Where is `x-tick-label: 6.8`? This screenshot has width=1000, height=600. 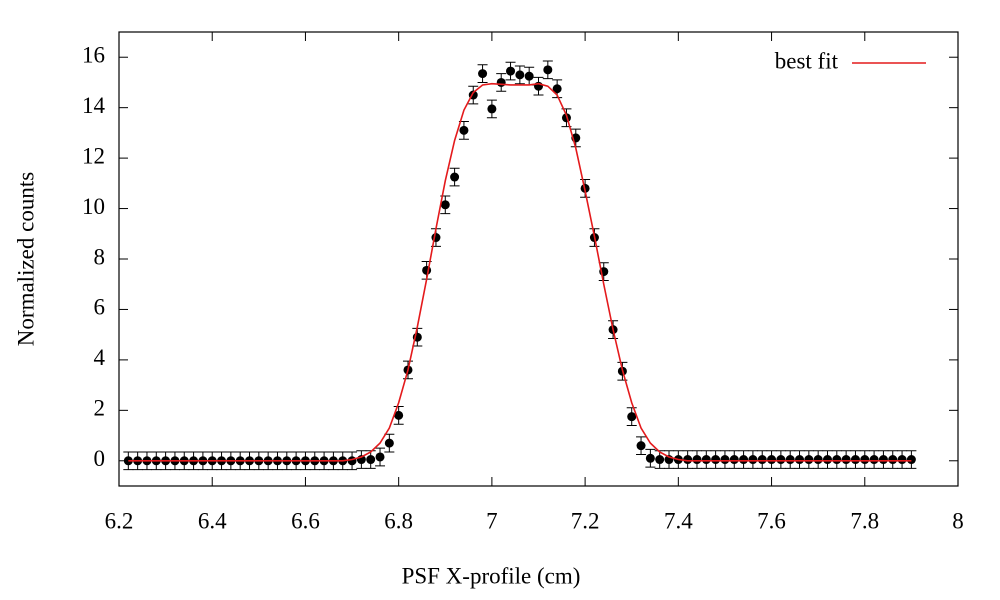
x-tick-label: 6.8 is located at coordinates (398, 520).